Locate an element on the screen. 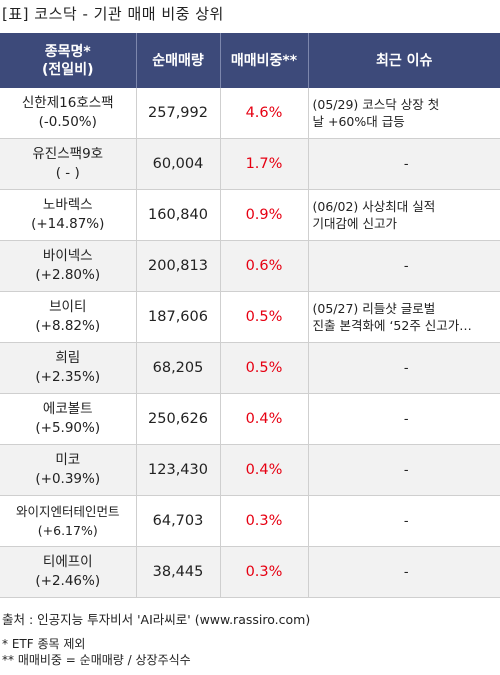 This screenshot has height=675, width=500. stock-change: (+5.90%) is located at coordinates (68, 428).